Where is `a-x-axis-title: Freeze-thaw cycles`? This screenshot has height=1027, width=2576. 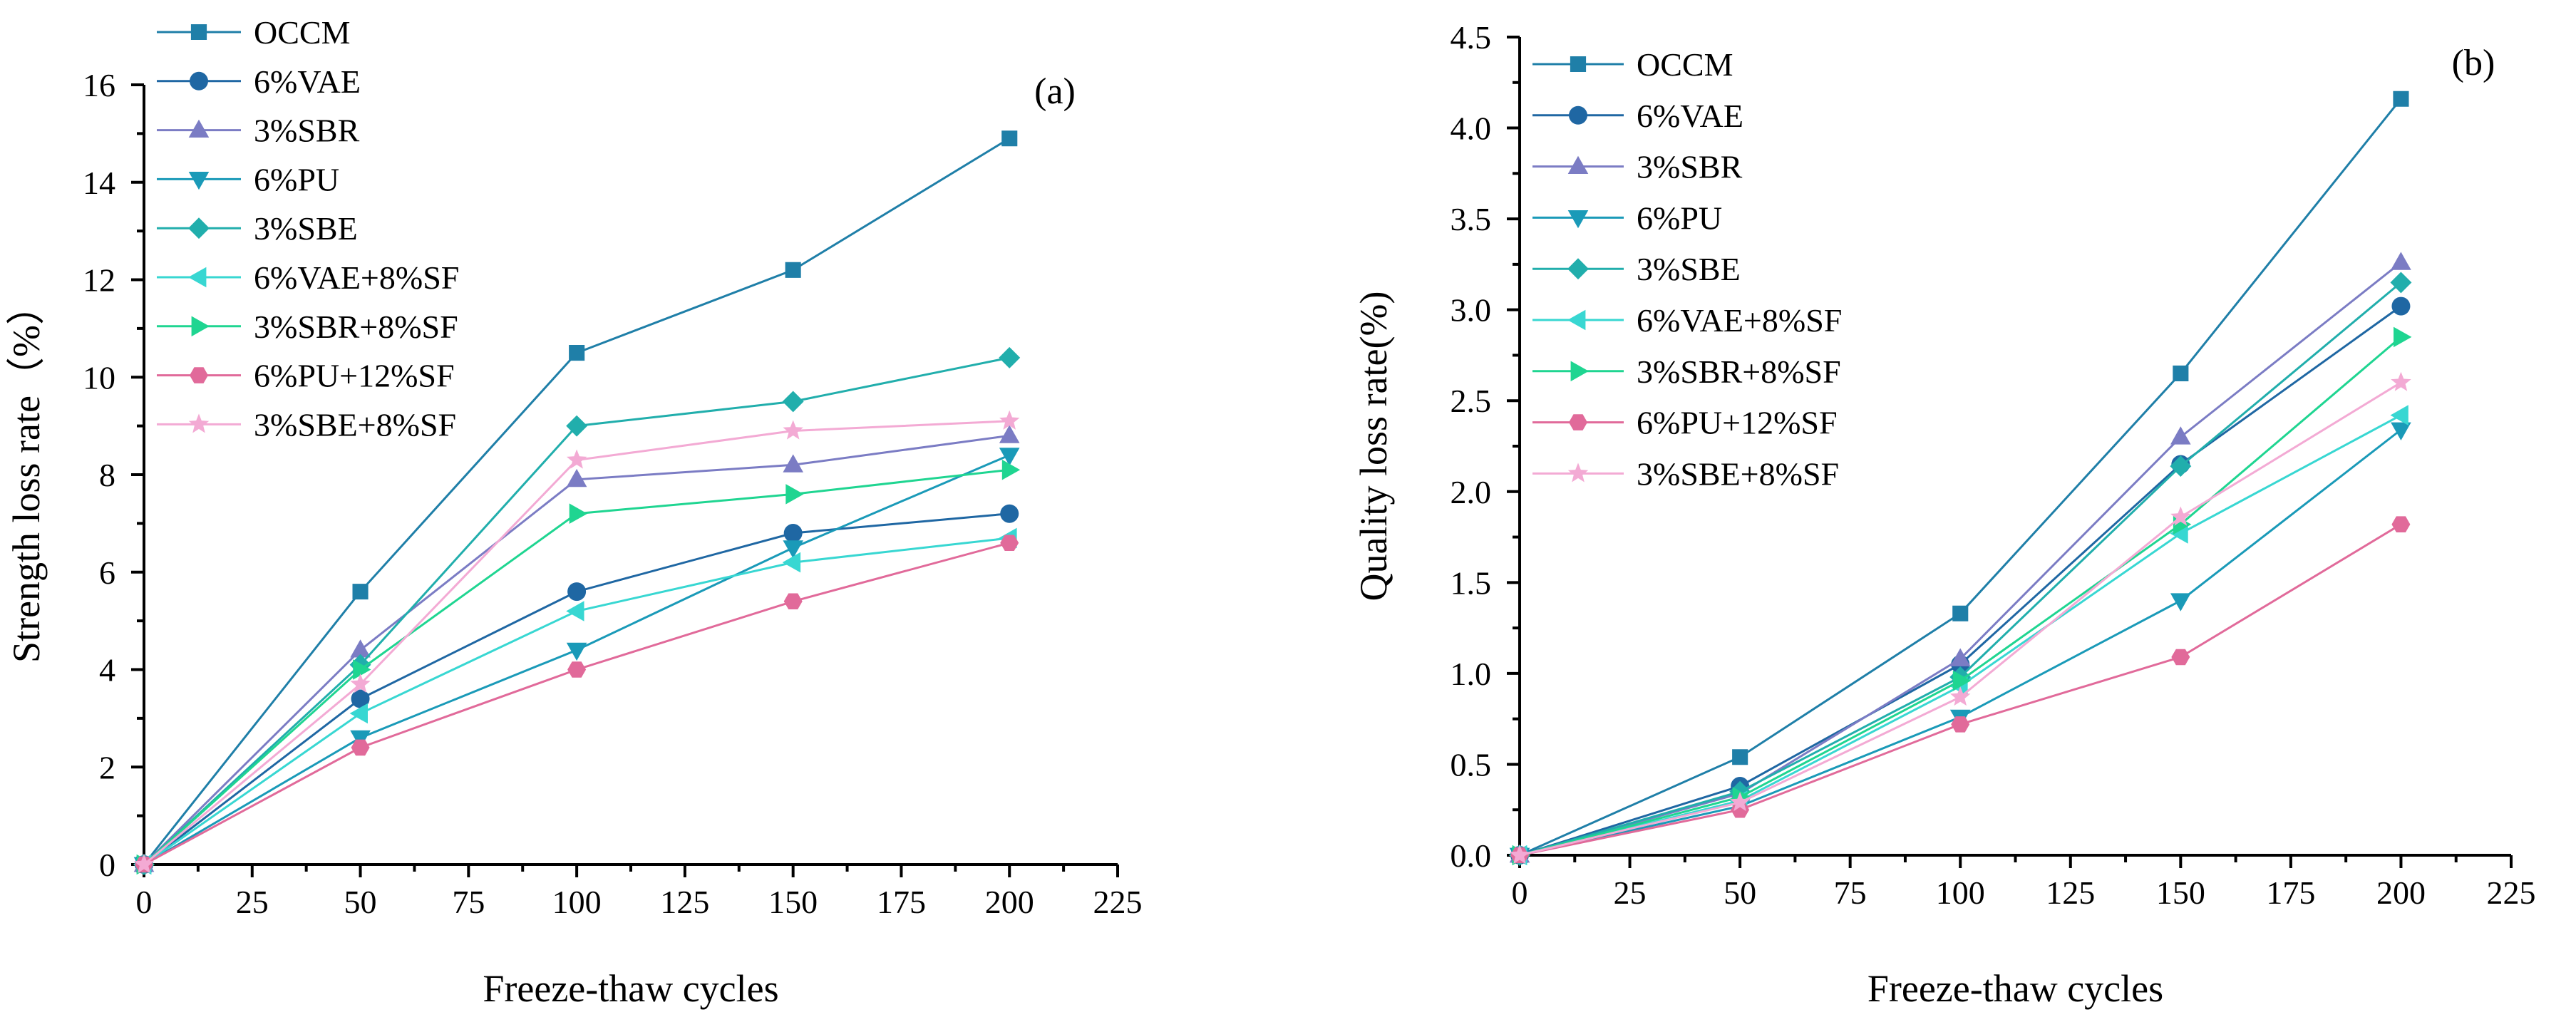 a-x-axis-title: Freeze-thaw cycles is located at coordinates (630, 988).